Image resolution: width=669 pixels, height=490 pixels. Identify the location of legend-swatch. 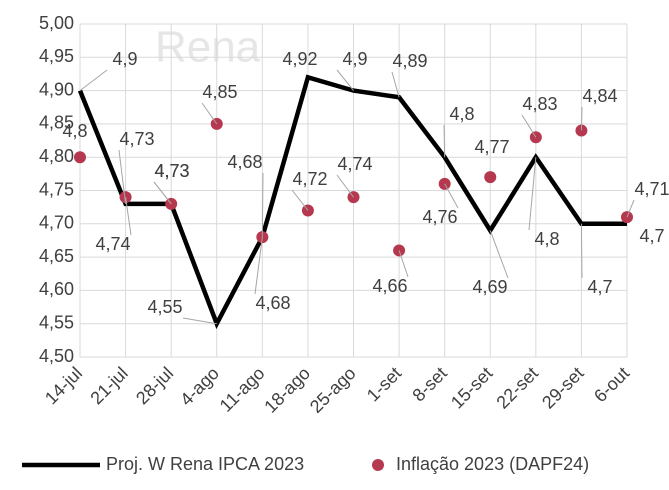
(378, 465).